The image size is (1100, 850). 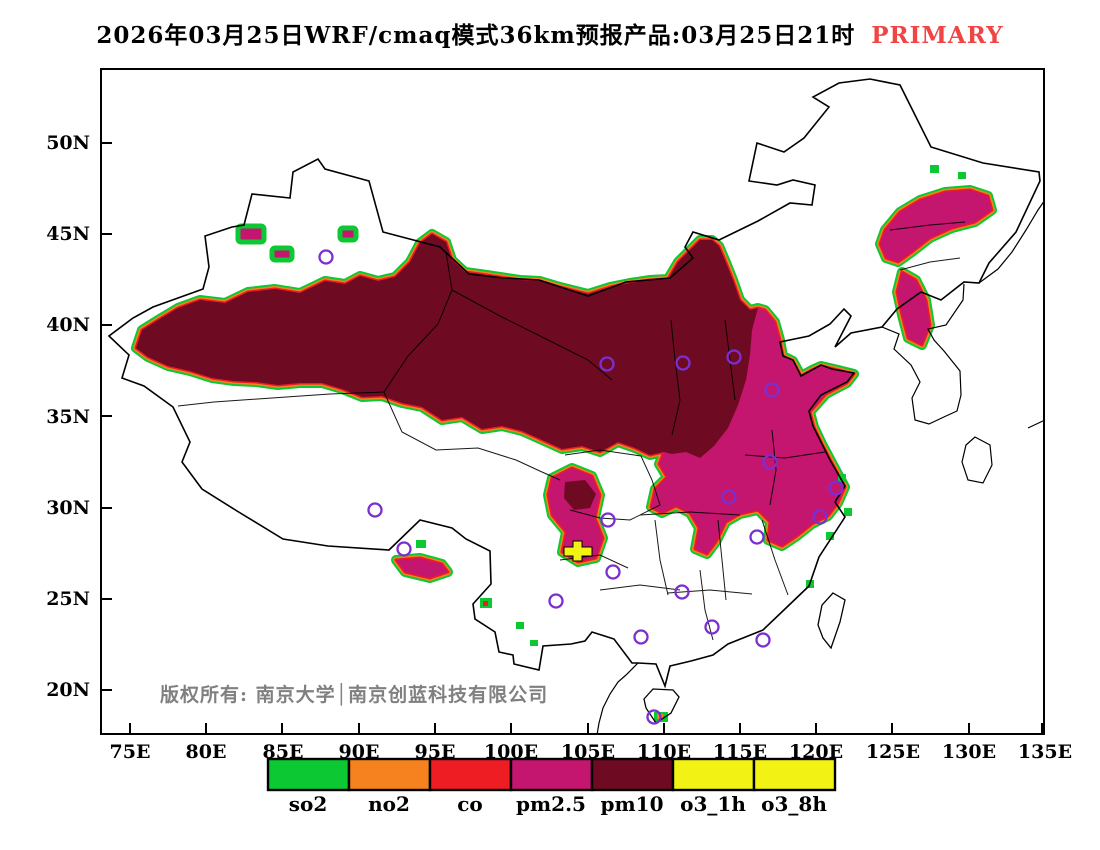 I want to click on x-tick-75e: 75E, so click(x=130, y=752).